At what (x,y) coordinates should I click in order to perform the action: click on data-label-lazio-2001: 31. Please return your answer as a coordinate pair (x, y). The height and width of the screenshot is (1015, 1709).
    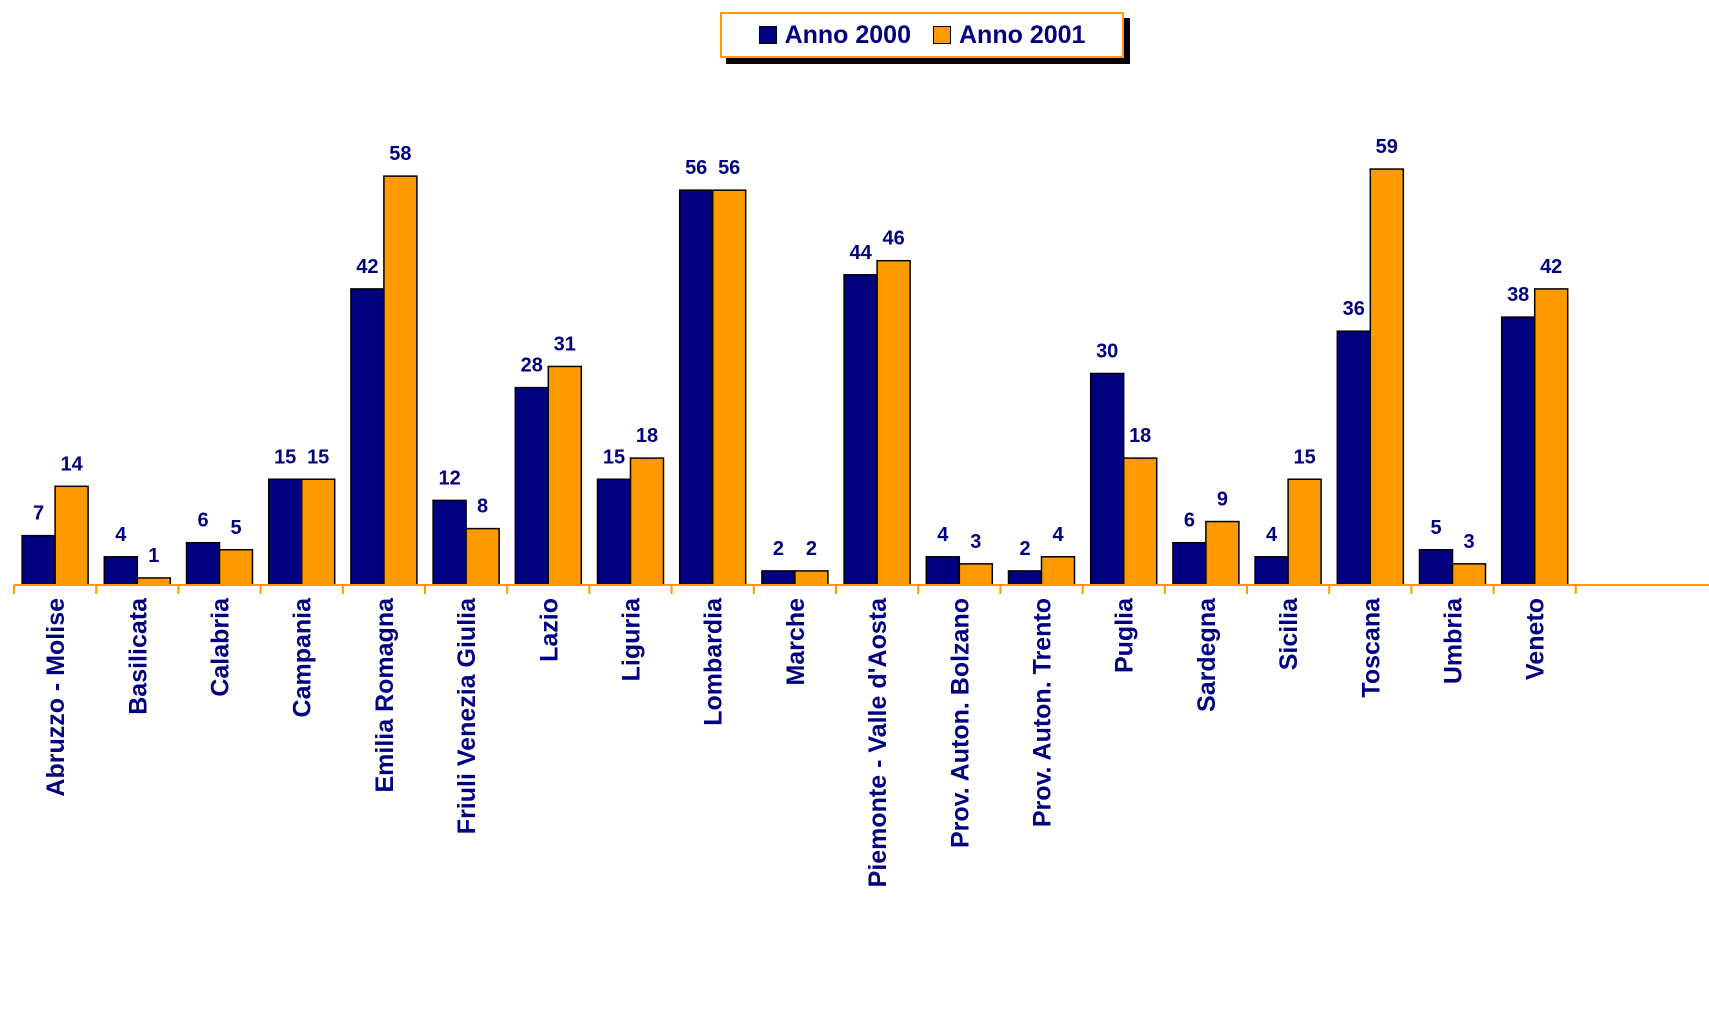
    Looking at the image, I should click on (565, 344).